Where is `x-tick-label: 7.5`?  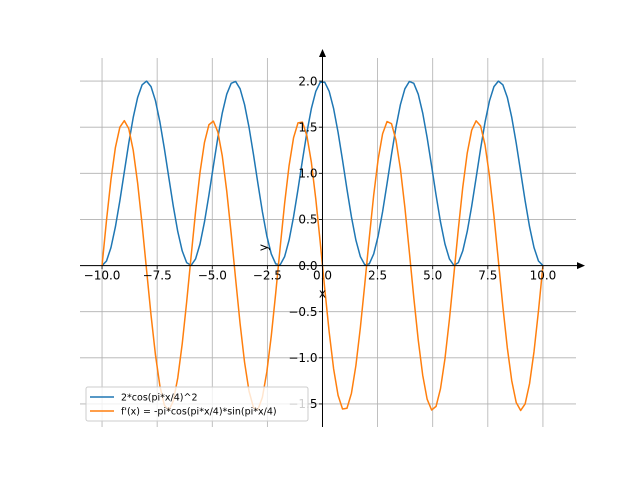
x-tick-label: 7.5 is located at coordinates (487, 276).